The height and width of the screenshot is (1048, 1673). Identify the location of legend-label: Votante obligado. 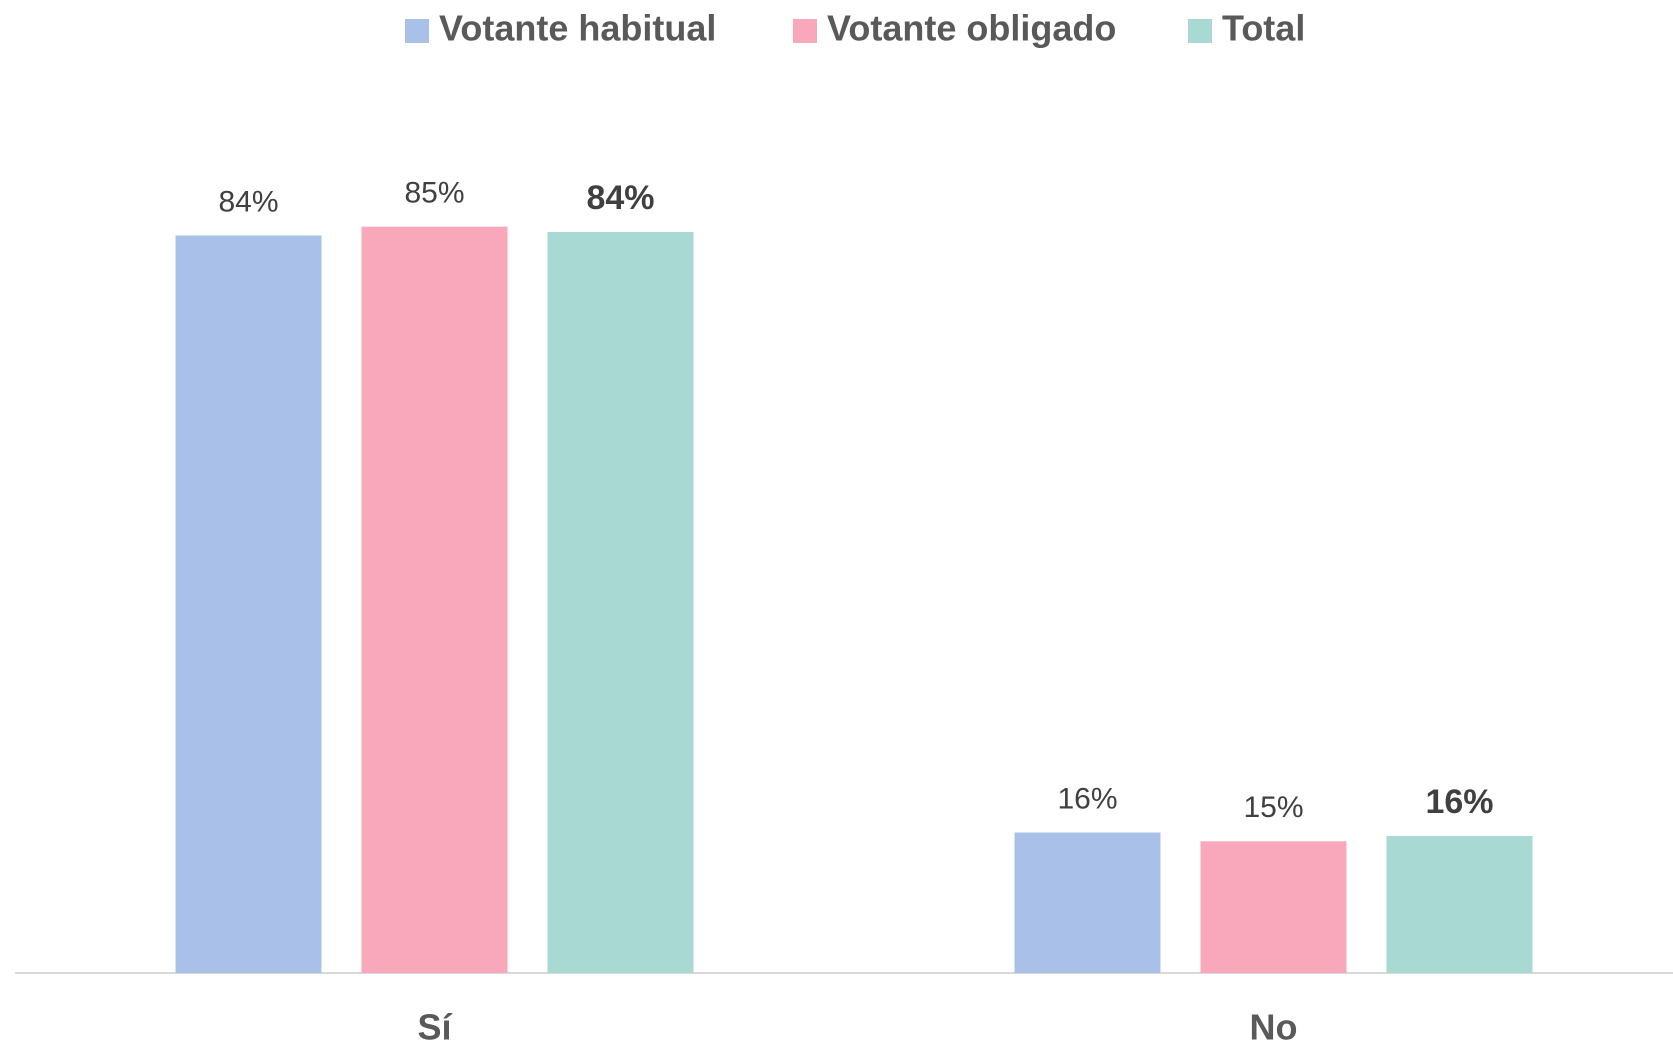
(971, 28).